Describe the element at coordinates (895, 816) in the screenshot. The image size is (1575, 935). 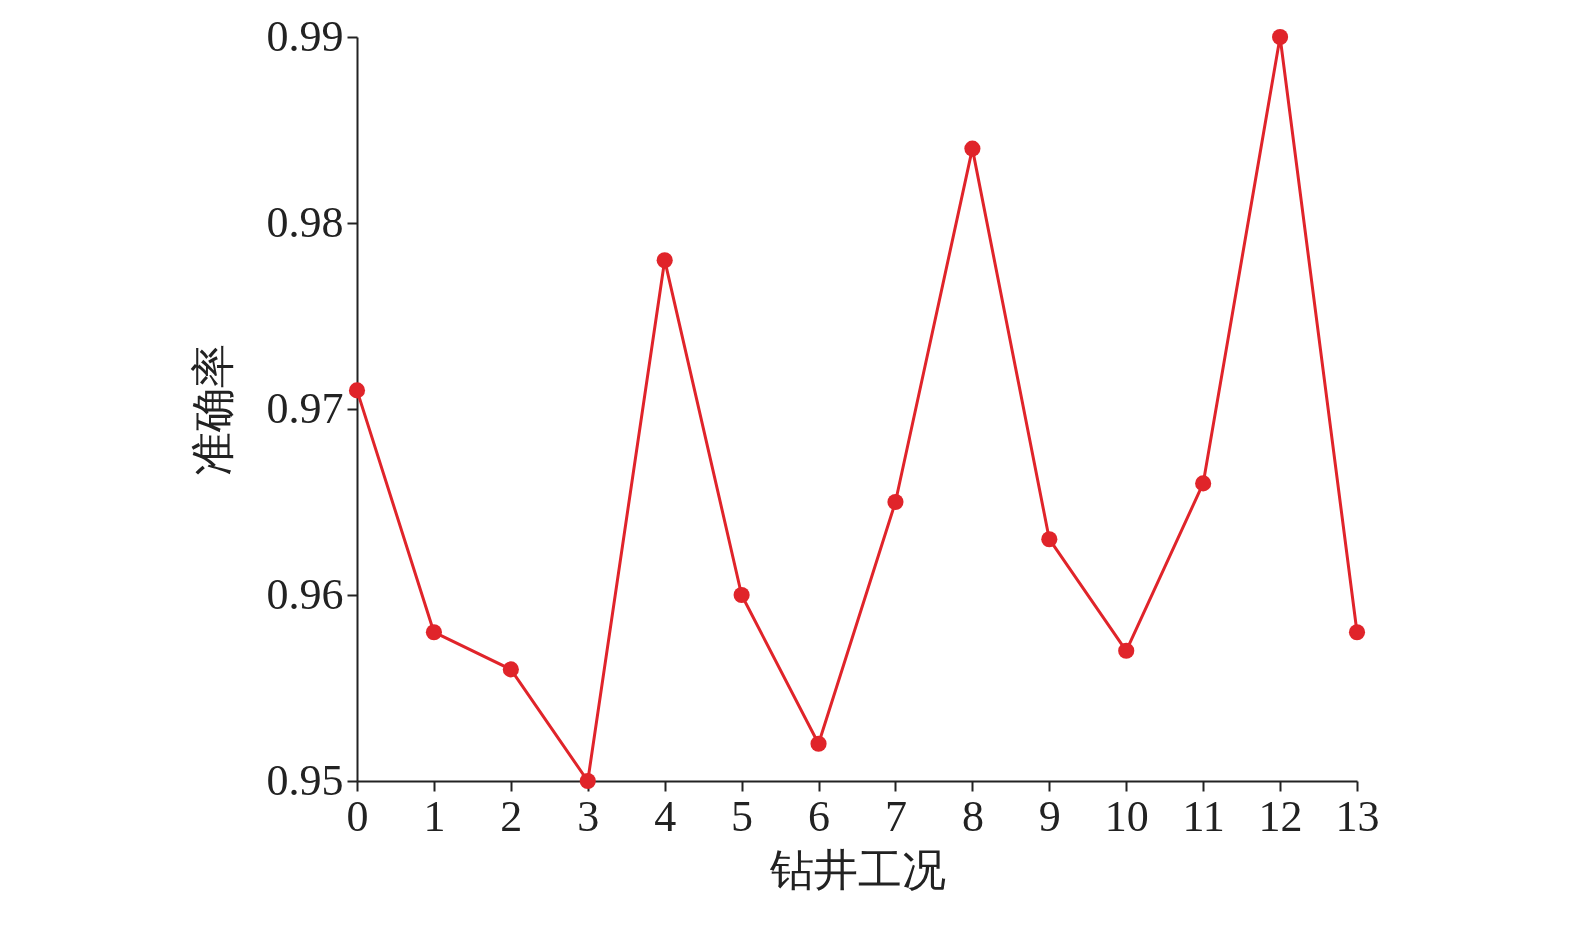
I see `x-tick-label: 7` at that location.